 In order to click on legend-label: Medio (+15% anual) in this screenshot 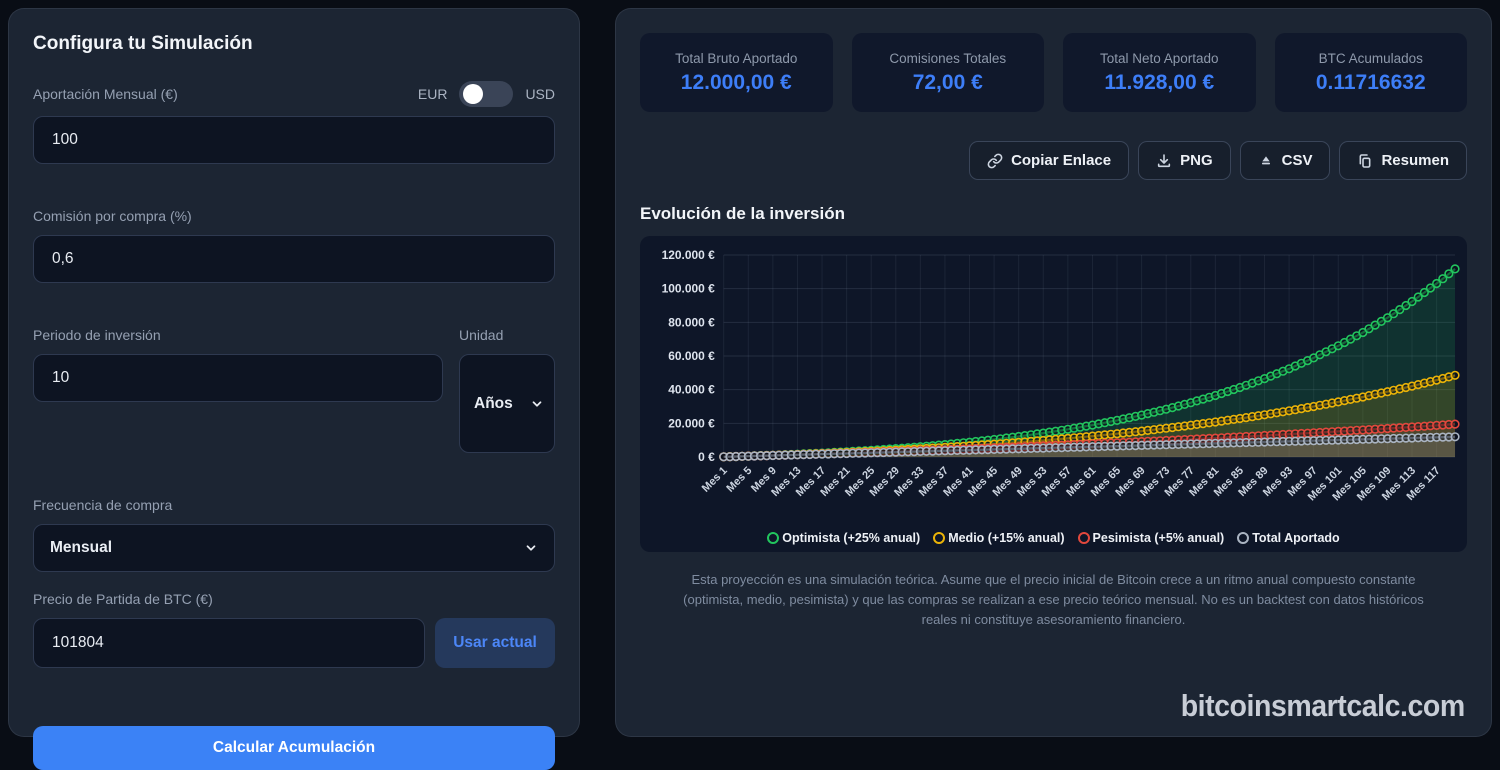, I will do `click(1006, 538)`.